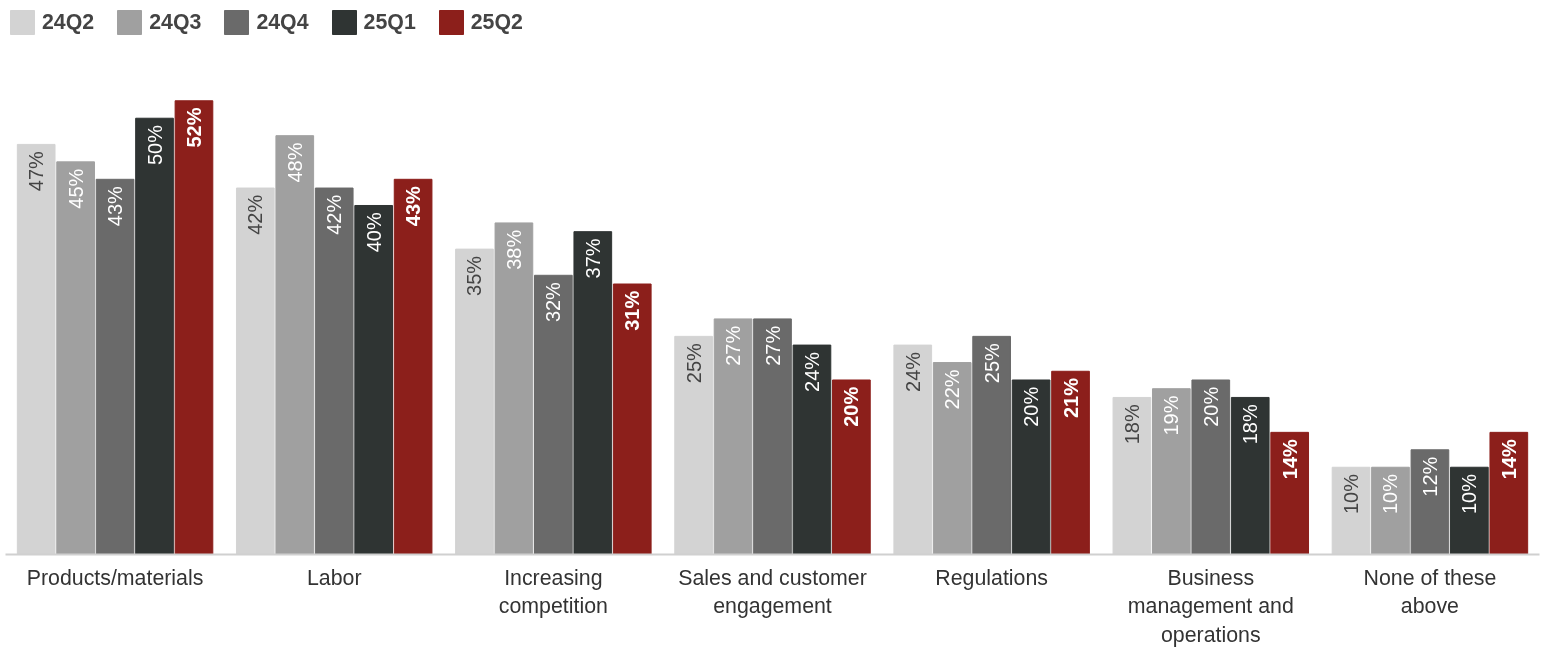  Describe the element at coordinates (592, 258) in the screenshot. I see `data-label: 37%` at that location.